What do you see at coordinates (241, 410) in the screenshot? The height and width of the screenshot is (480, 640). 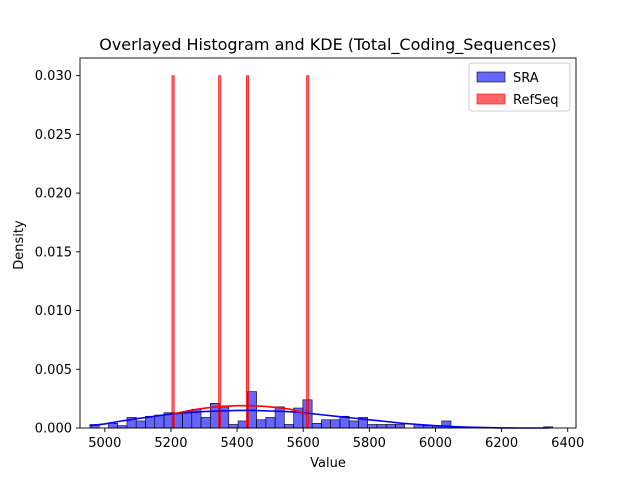 I see `refseq-kde-line` at bounding box center [241, 410].